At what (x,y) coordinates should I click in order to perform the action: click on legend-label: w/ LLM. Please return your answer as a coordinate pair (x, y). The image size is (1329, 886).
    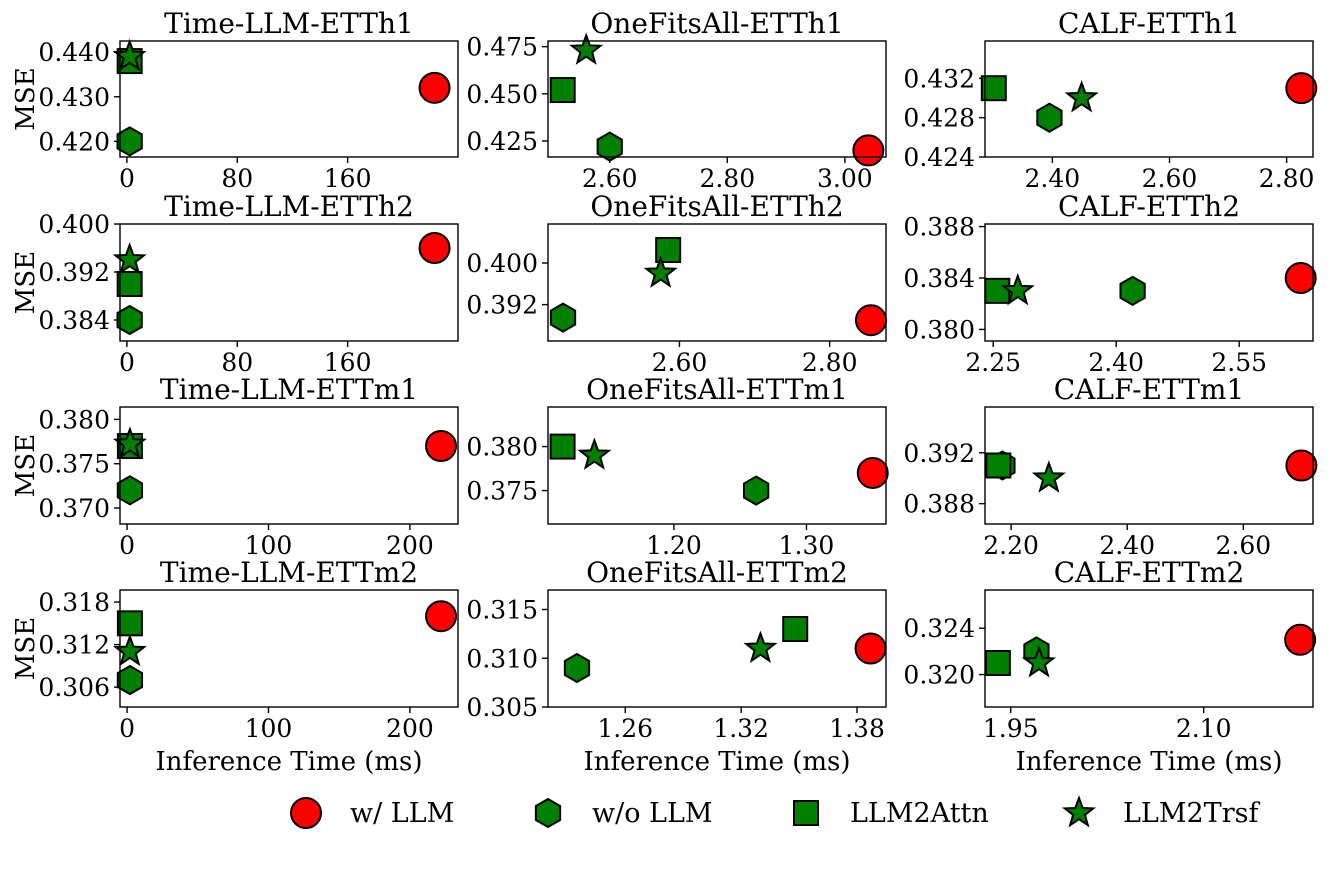
    Looking at the image, I should click on (402, 813).